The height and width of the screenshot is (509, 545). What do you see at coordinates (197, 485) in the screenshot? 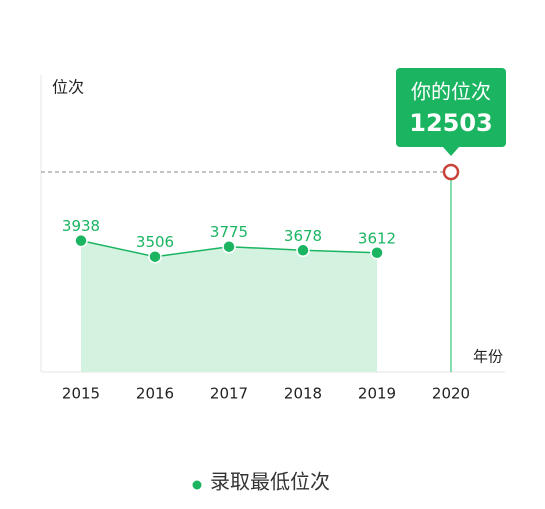
I see `legend-marker` at bounding box center [197, 485].